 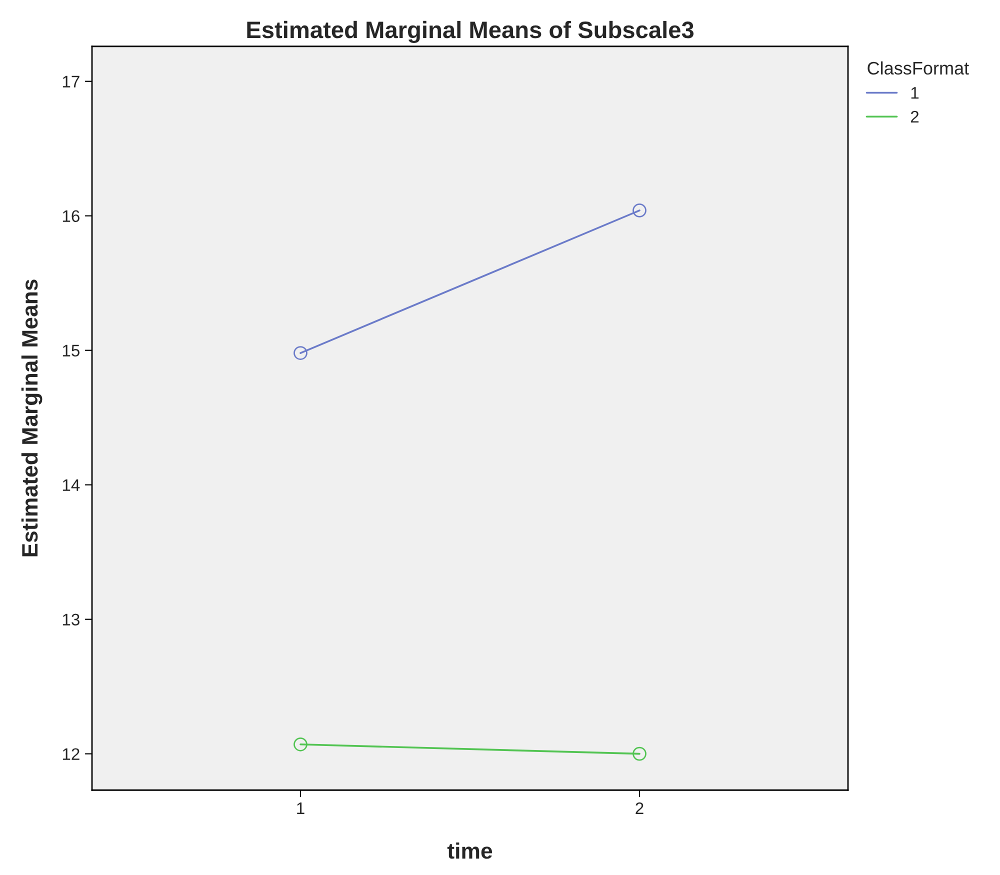 I want to click on chart-title: Estimated Marginal Means of Subscale3, so click(x=470, y=32).